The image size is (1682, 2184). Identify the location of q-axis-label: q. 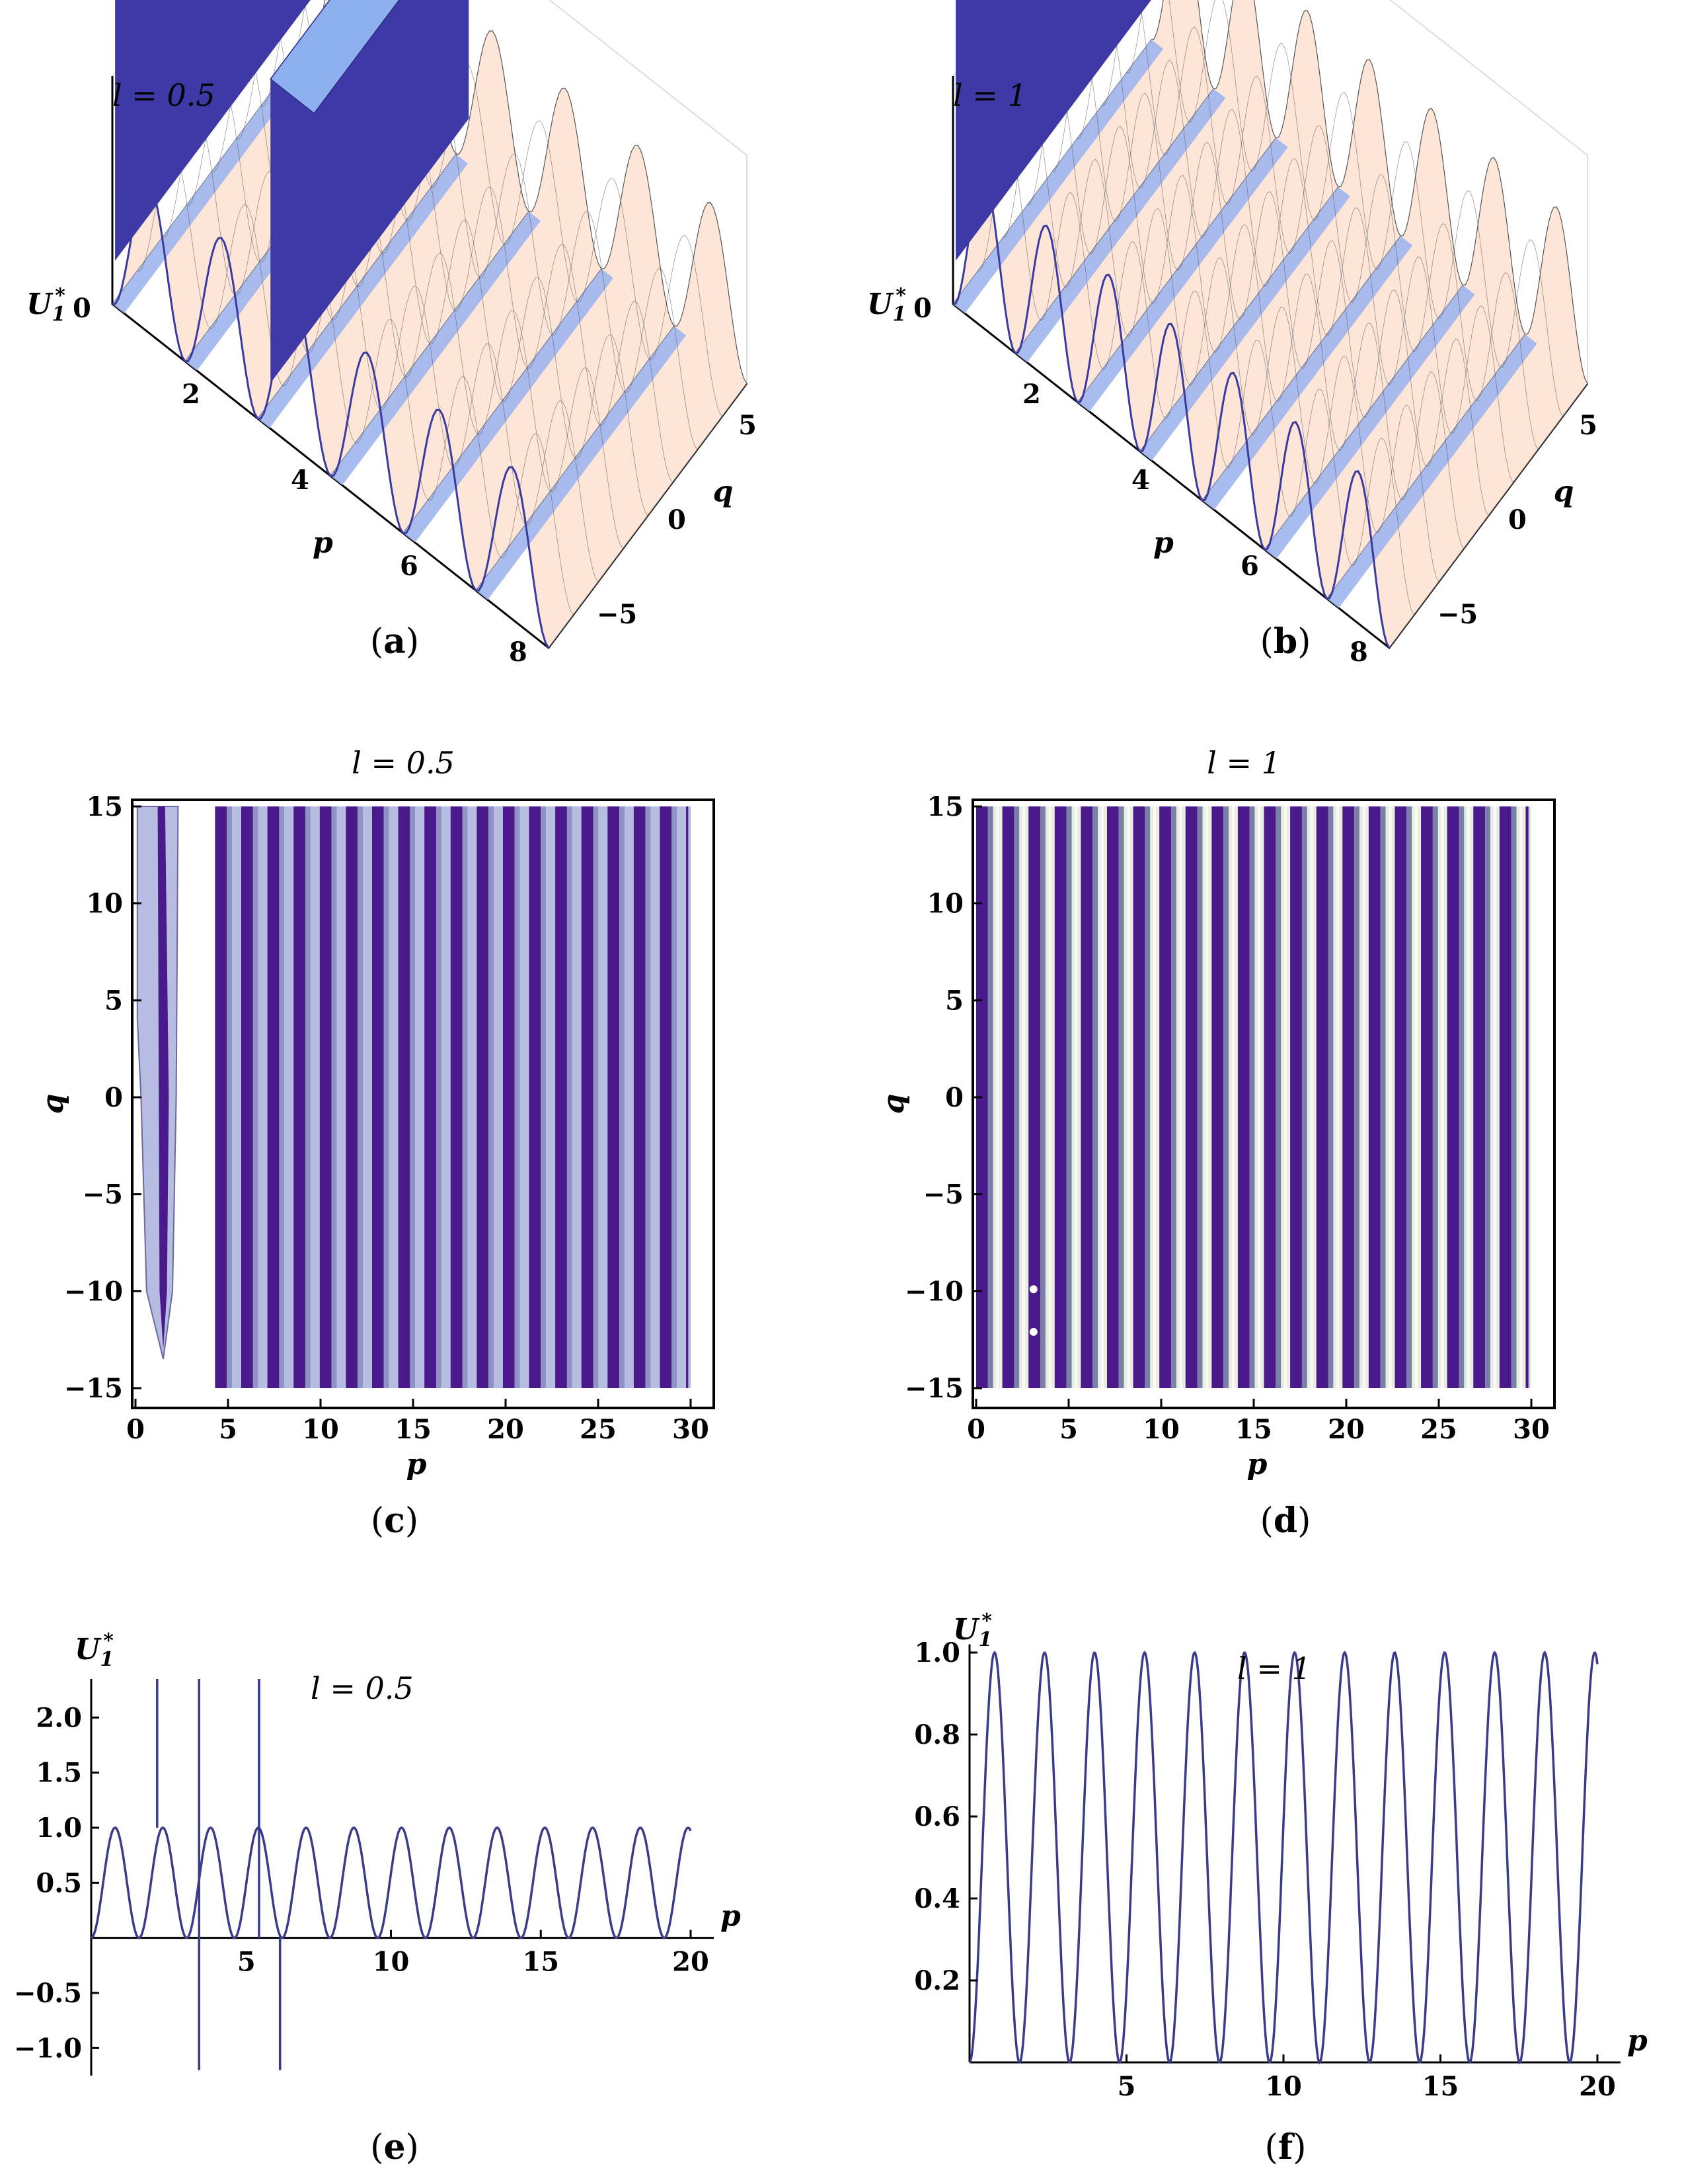
(723, 492).